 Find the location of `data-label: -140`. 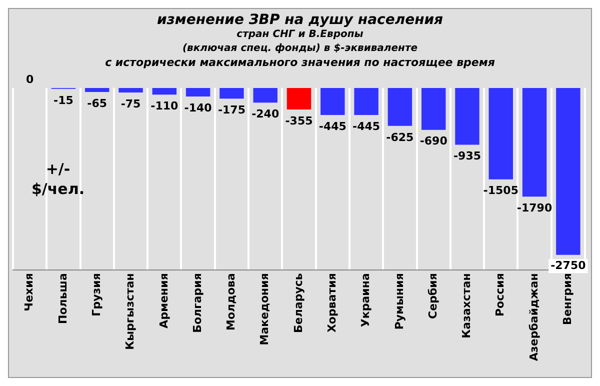

data-label: -140 is located at coordinates (198, 107).